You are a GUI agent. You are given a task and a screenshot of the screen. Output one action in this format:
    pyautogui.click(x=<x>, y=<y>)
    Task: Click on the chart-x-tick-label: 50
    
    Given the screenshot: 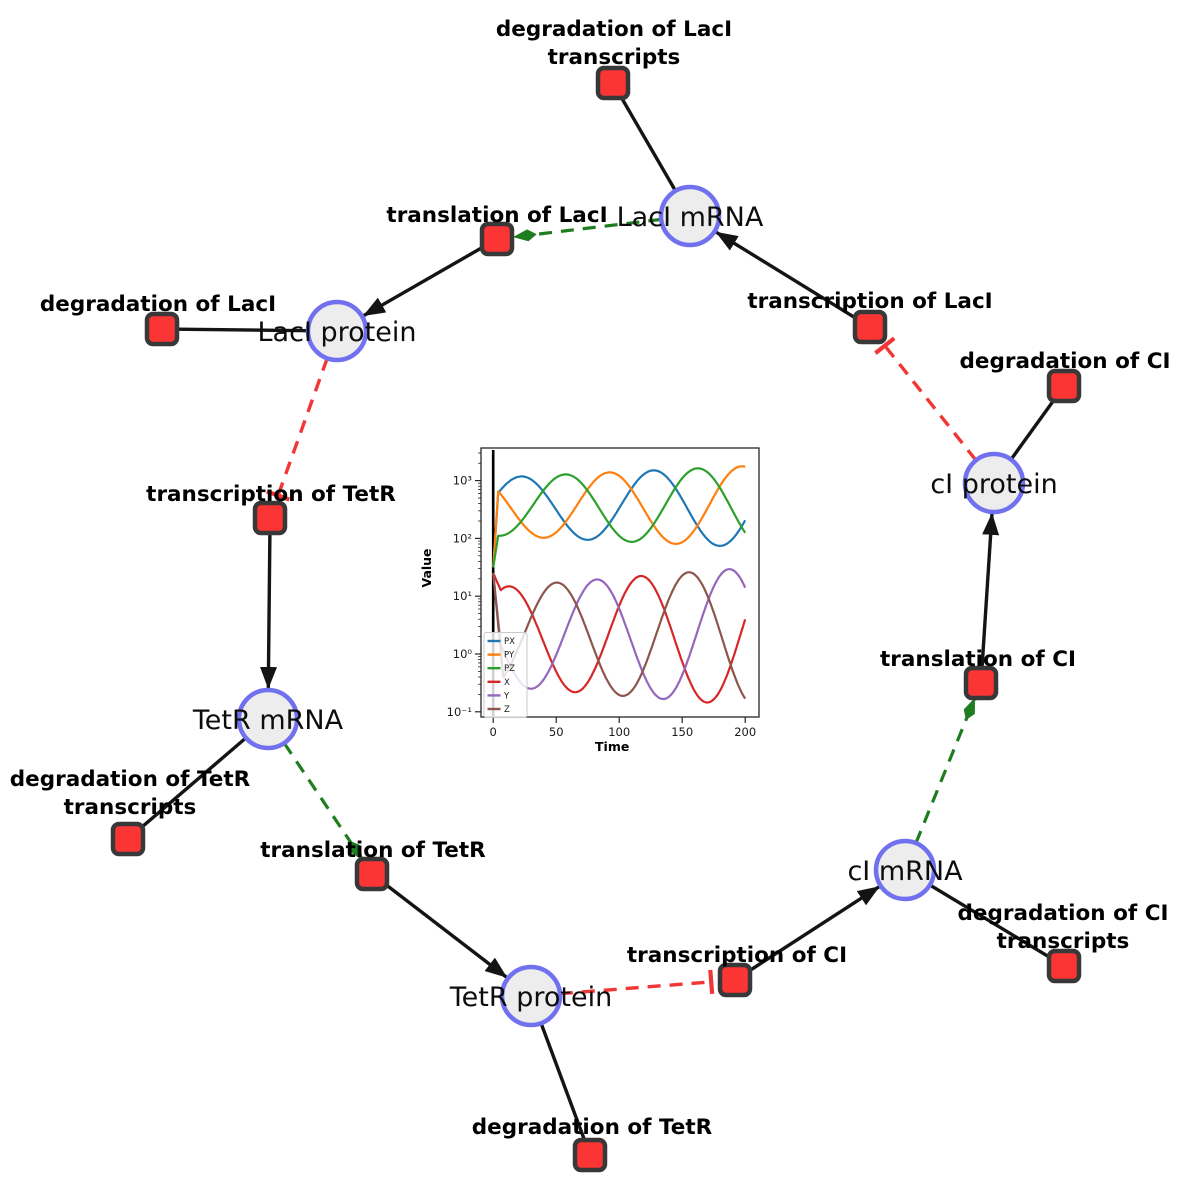 What is the action you would take?
    pyautogui.click(x=556, y=732)
    